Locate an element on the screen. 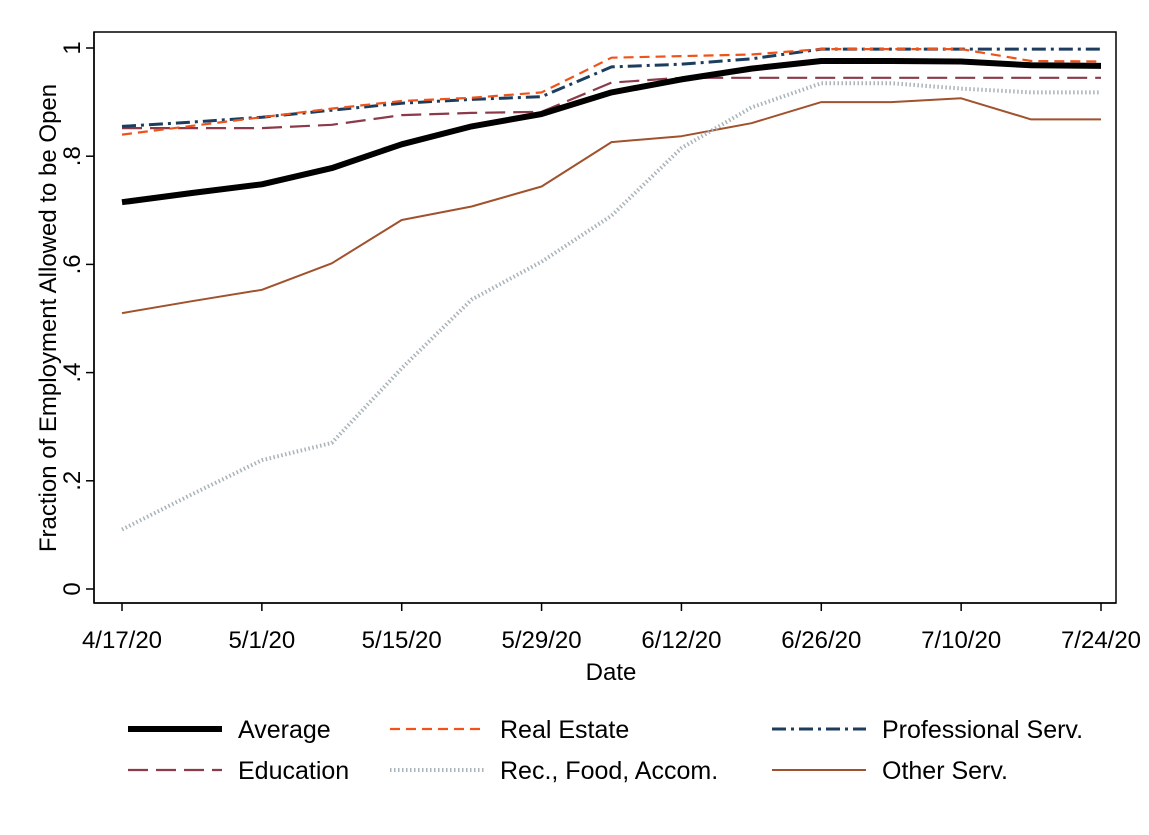 The image size is (1149, 835). y-tick-label: .6 is located at coordinates (72, 264).